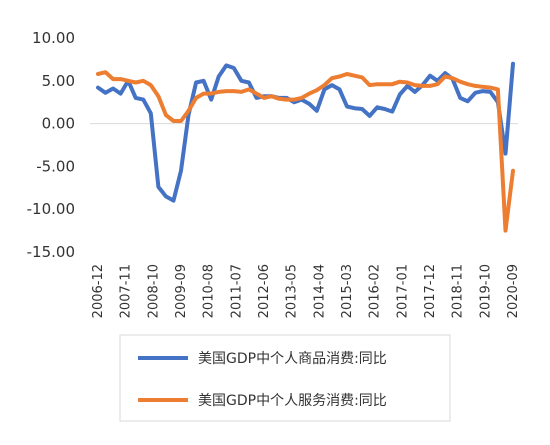 Image resolution: width=550 pixels, height=445 pixels. I want to click on y-tick-label: 5.00, so click(58, 81).